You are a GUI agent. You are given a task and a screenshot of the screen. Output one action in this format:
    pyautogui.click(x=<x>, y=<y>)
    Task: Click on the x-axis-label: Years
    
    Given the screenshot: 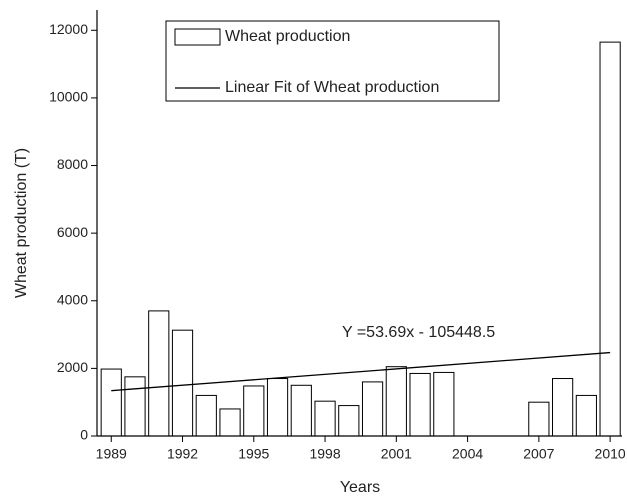 What is the action you would take?
    pyautogui.click(x=360, y=487)
    